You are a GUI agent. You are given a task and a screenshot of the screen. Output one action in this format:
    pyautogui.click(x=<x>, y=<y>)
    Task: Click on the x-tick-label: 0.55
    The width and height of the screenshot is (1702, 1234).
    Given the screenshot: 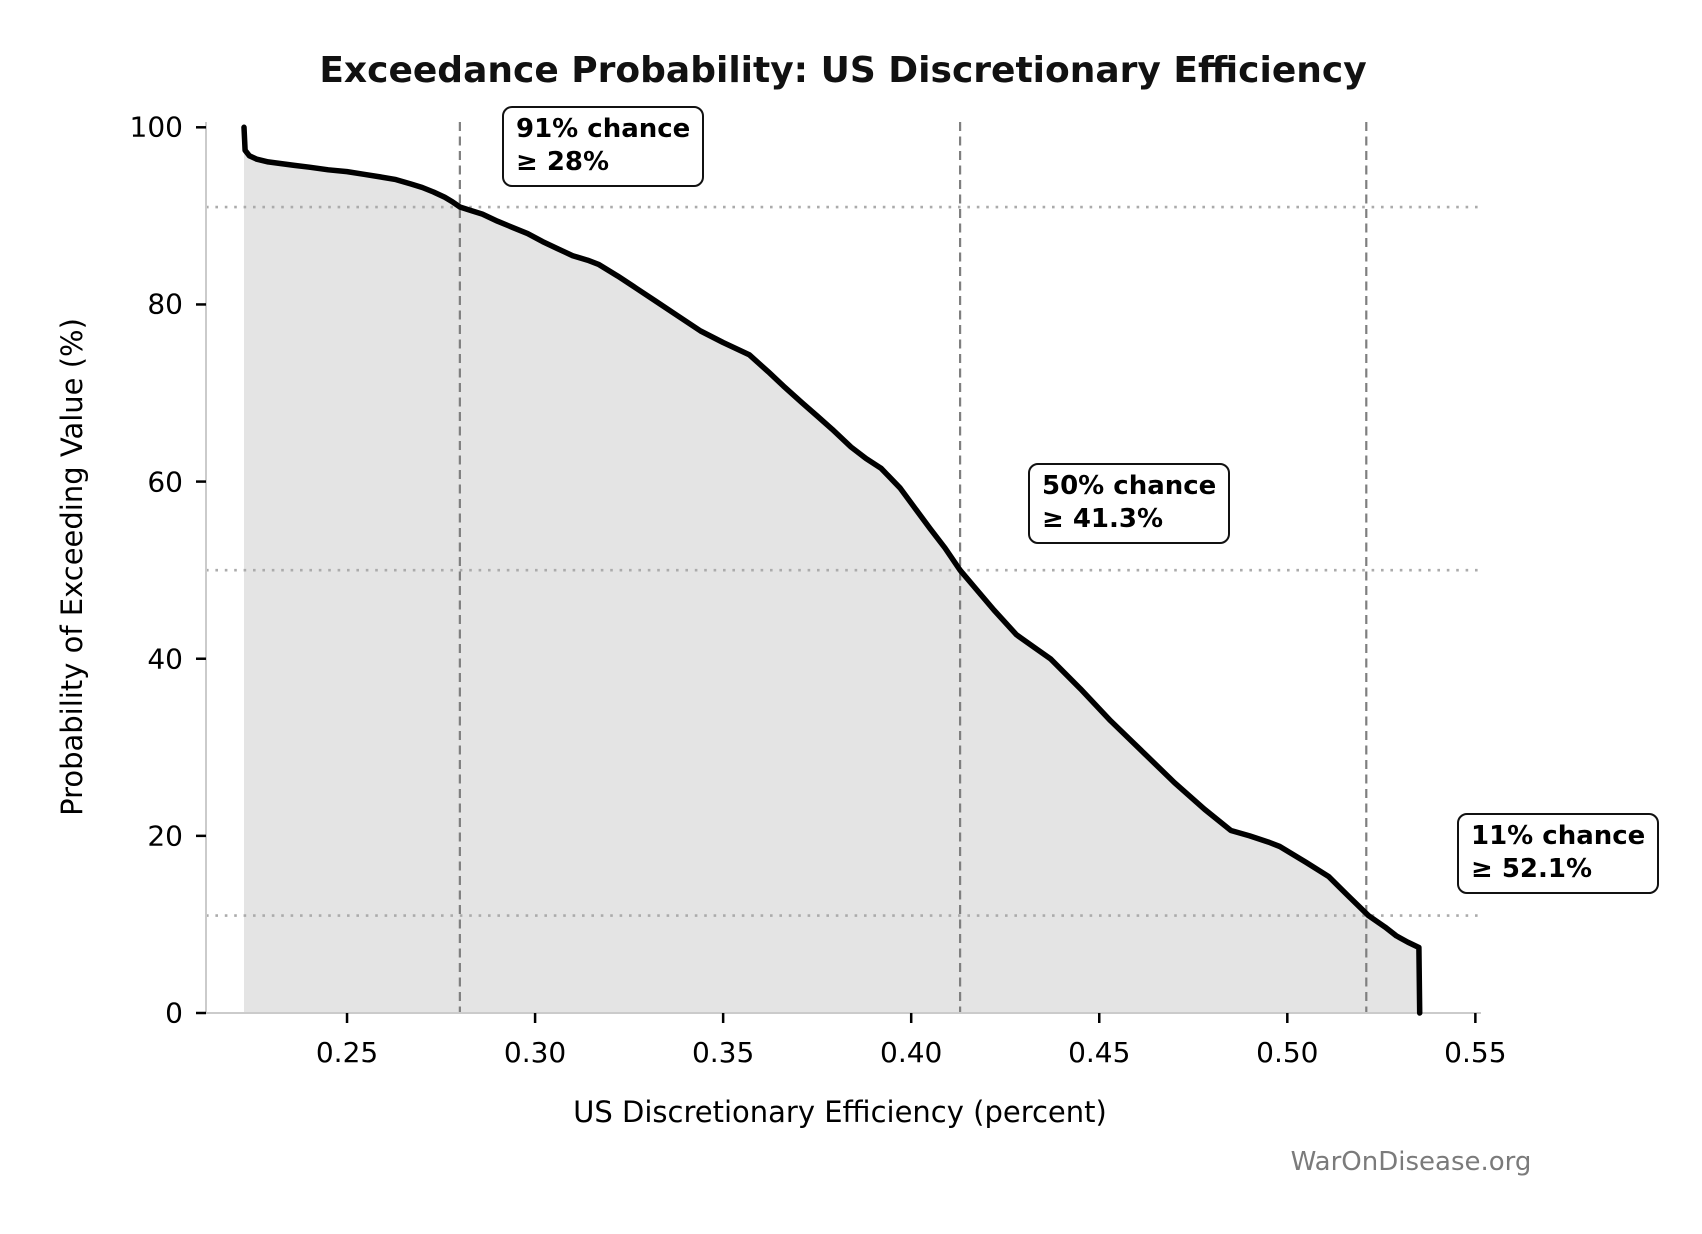 What is the action you would take?
    pyautogui.click(x=1475, y=1052)
    